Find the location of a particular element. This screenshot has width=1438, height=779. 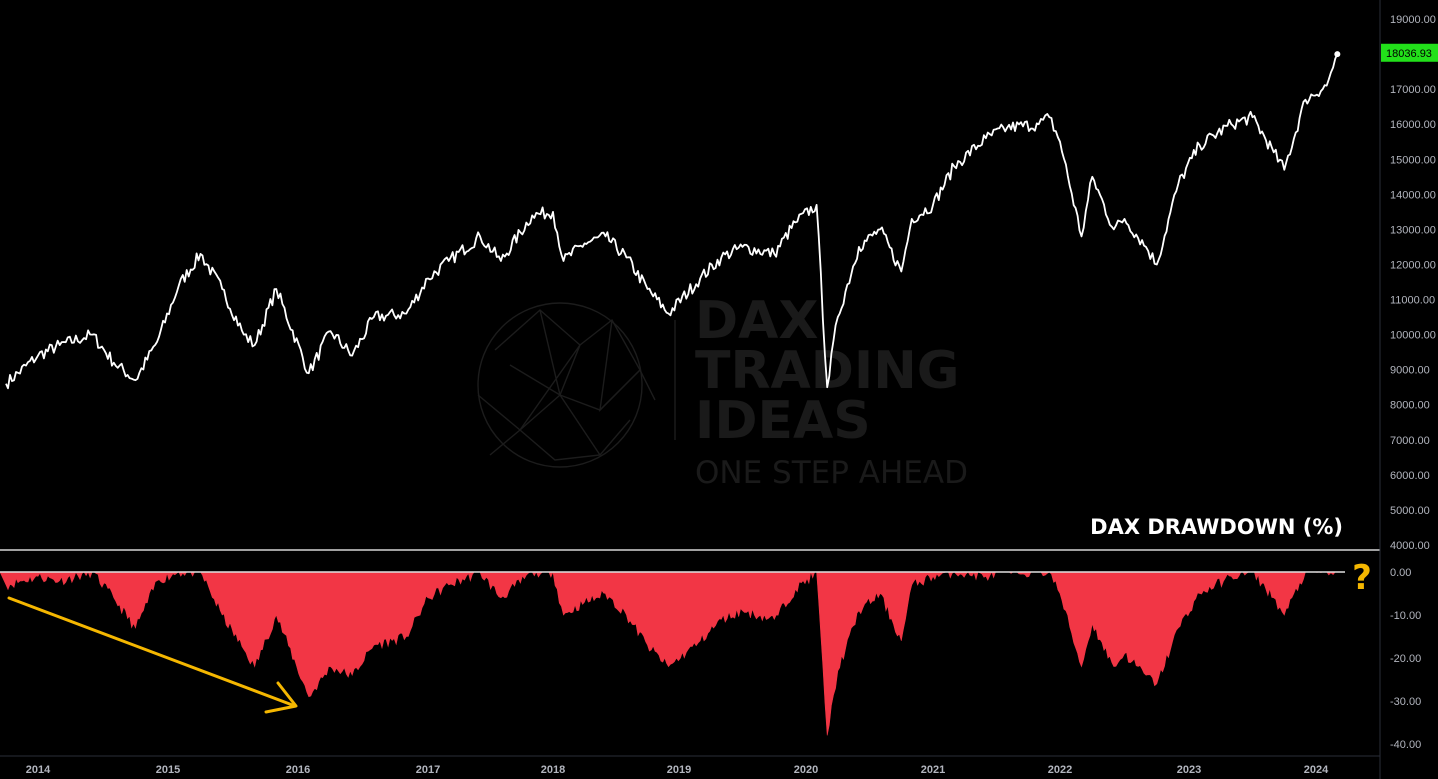

time-tick-label: 2024 is located at coordinates (1316, 770).